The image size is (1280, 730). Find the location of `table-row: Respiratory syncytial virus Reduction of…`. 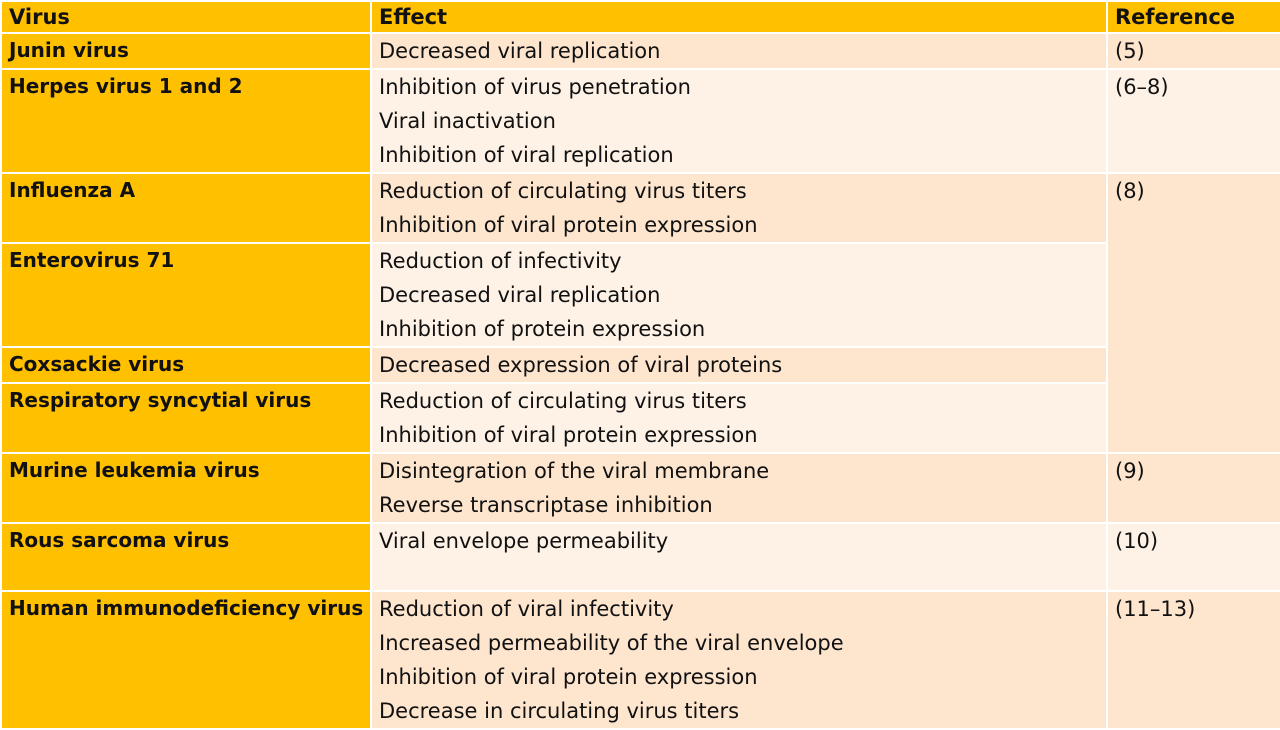

table-row: Respiratory syncytial virus Reduction of… is located at coordinates (640, 418).